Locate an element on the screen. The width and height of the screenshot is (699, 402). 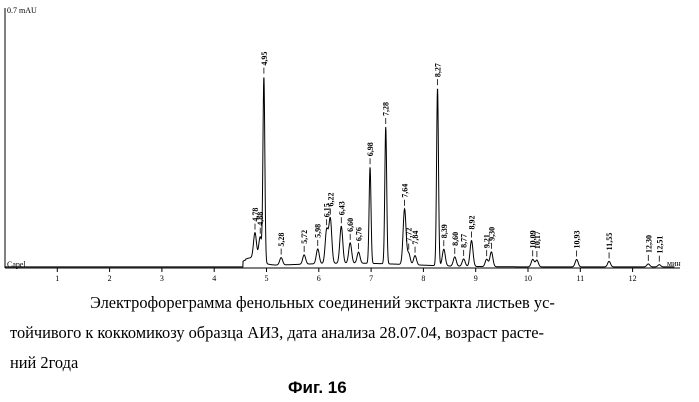
peak-label: 10,93 is located at coordinates (577, 243).